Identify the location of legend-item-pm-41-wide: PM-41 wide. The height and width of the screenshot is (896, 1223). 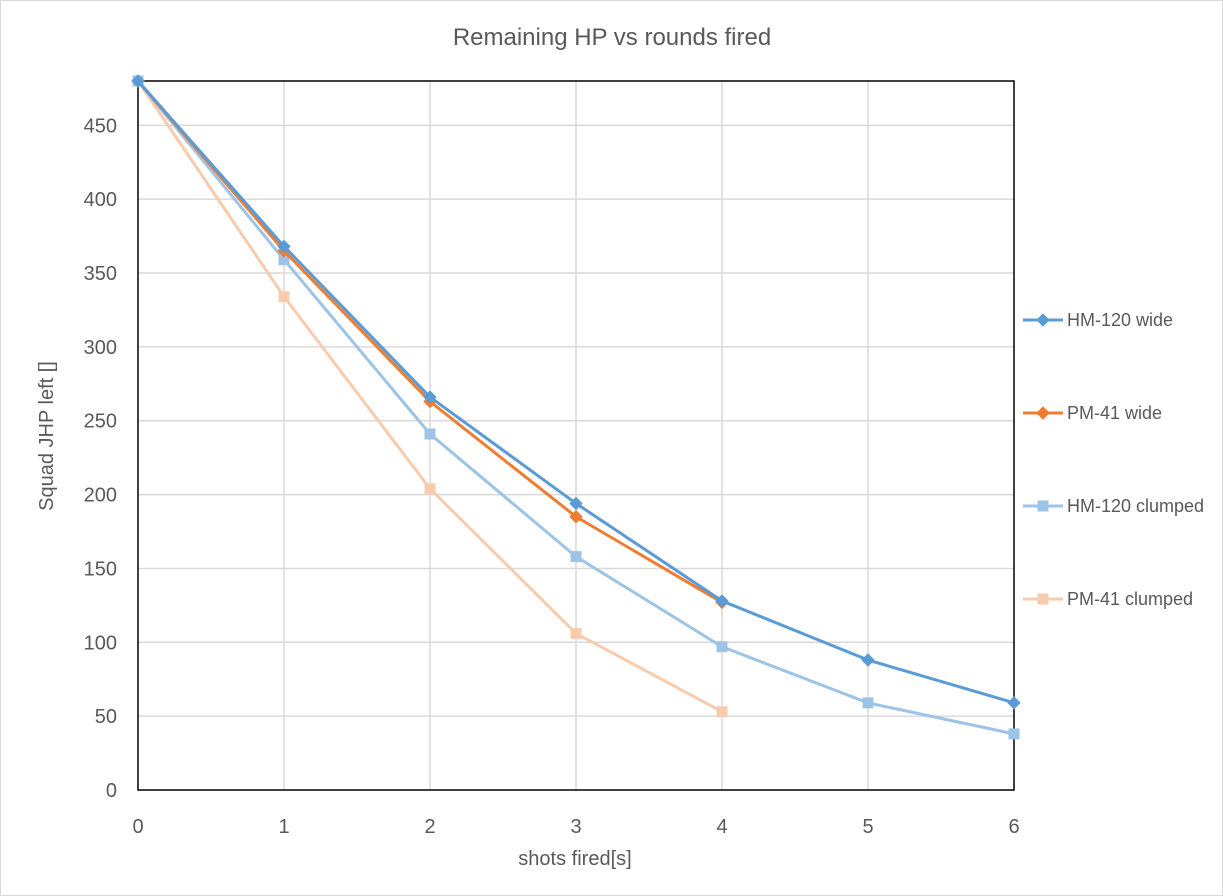
(1092, 413).